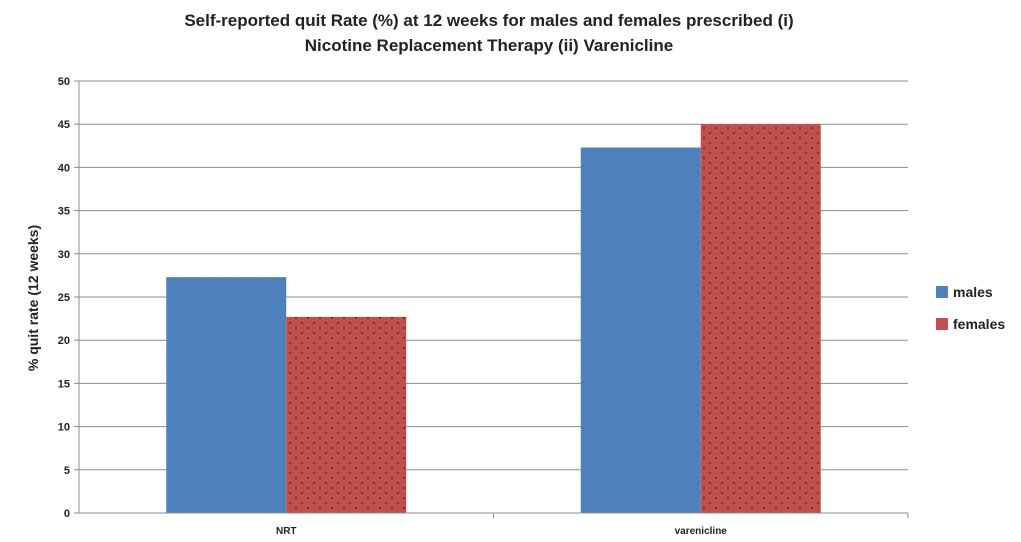 This screenshot has height=542, width=1021. I want to click on y-tick-label: 15, so click(64, 384).